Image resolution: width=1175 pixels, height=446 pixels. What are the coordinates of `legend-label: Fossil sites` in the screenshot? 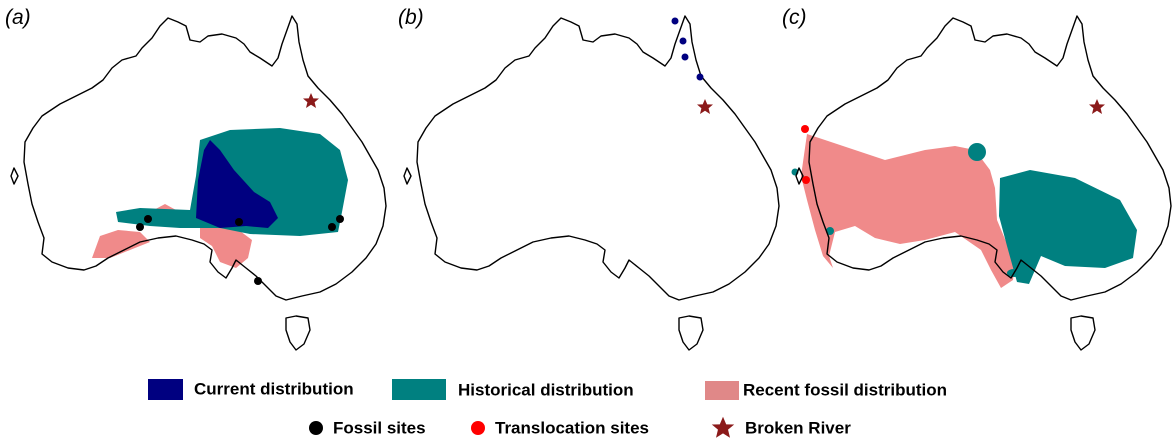 It's located at (379, 427).